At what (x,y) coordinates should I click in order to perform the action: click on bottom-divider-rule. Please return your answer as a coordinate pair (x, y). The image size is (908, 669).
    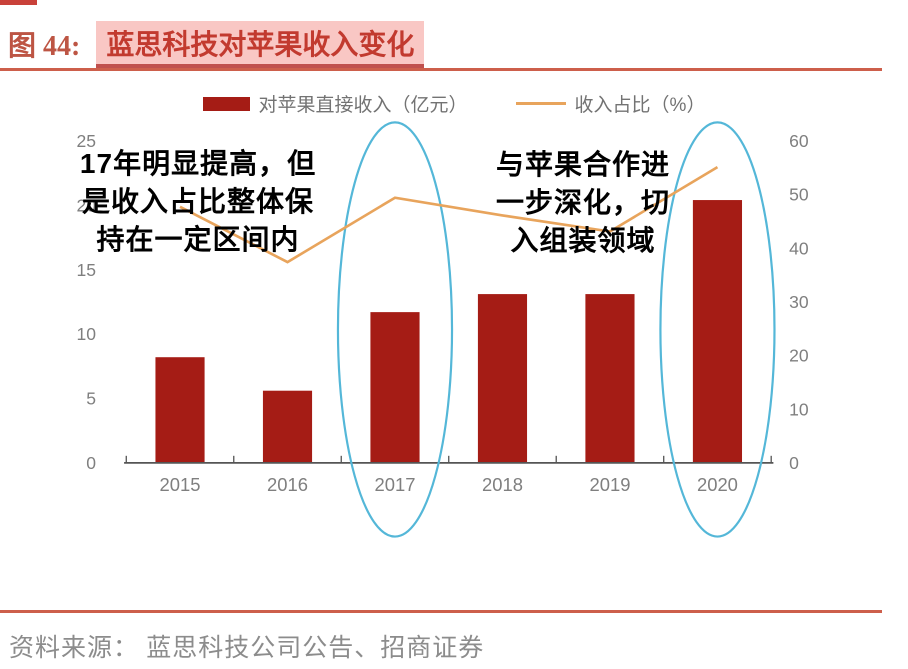
    Looking at the image, I should click on (441, 611).